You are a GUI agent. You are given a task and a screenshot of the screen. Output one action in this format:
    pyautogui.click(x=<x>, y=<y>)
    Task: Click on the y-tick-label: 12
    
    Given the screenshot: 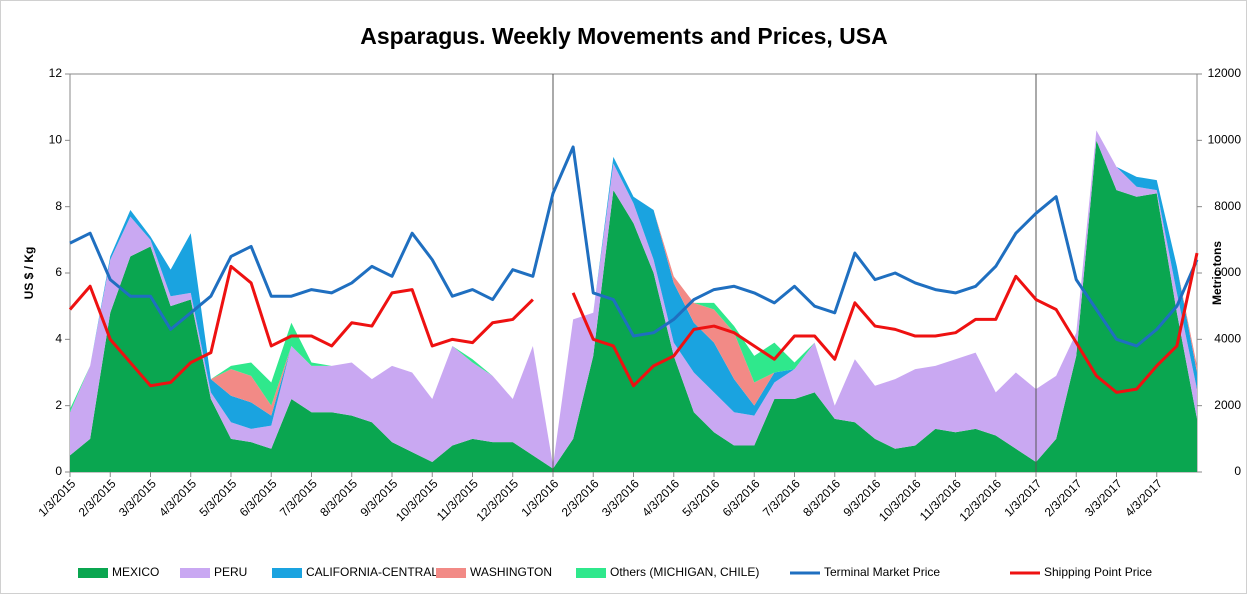 What is the action you would take?
    pyautogui.click(x=56, y=73)
    